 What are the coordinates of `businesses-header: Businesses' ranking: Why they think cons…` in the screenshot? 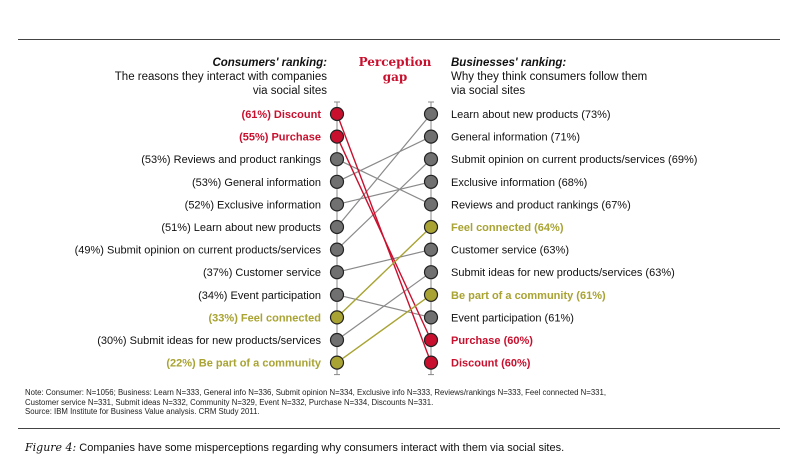 It's located at (549, 77).